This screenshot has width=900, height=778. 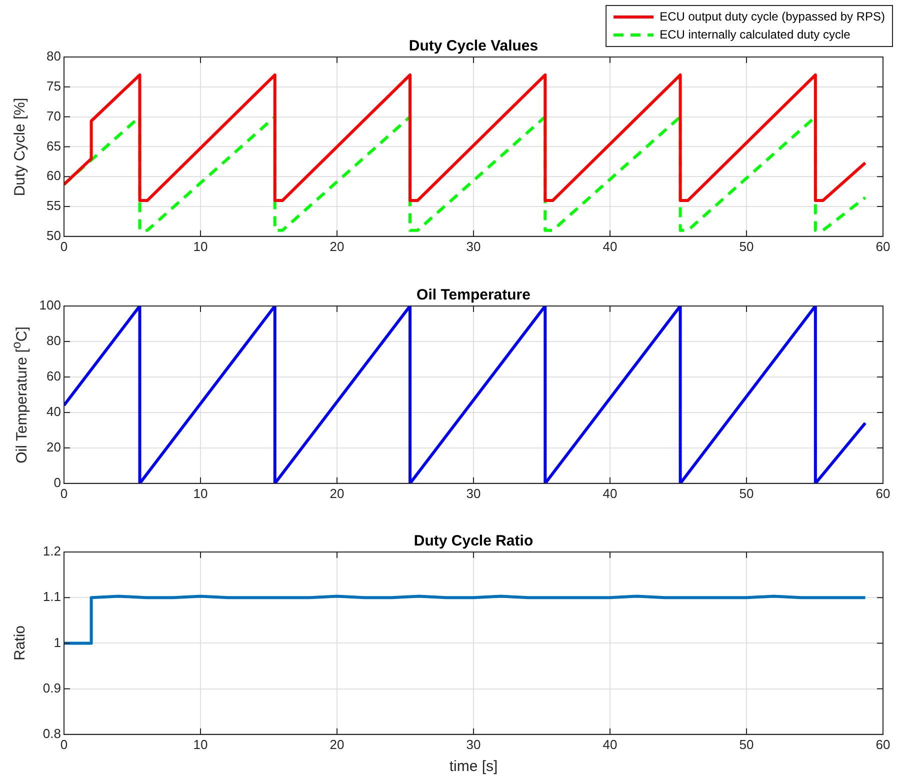 I want to click on y-tick-label: 100, so click(x=50, y=305).